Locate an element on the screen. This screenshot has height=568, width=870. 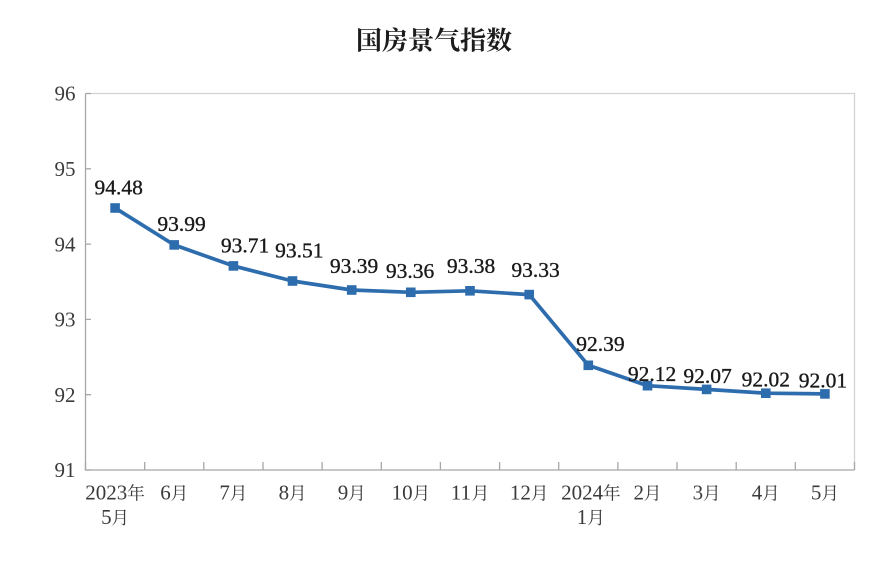
svg-text: 93.39 is located at coordinates (354, 266).